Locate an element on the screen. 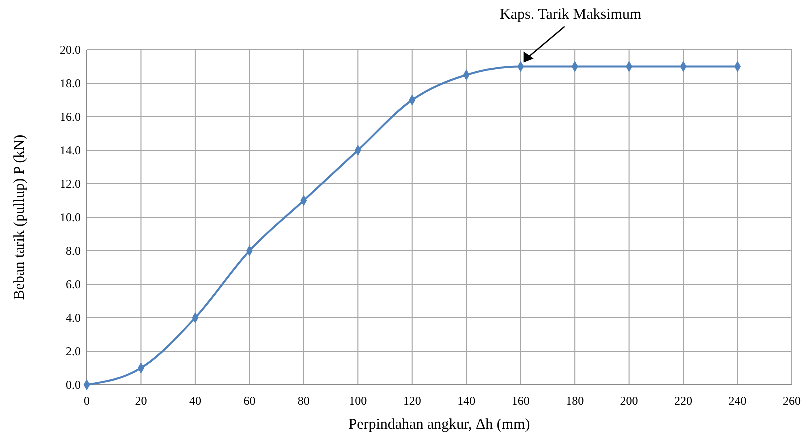 Image resolution: width=806 pixels, height=439 pixels. x-tick-label: 140 is located at coordinates (467, 401).